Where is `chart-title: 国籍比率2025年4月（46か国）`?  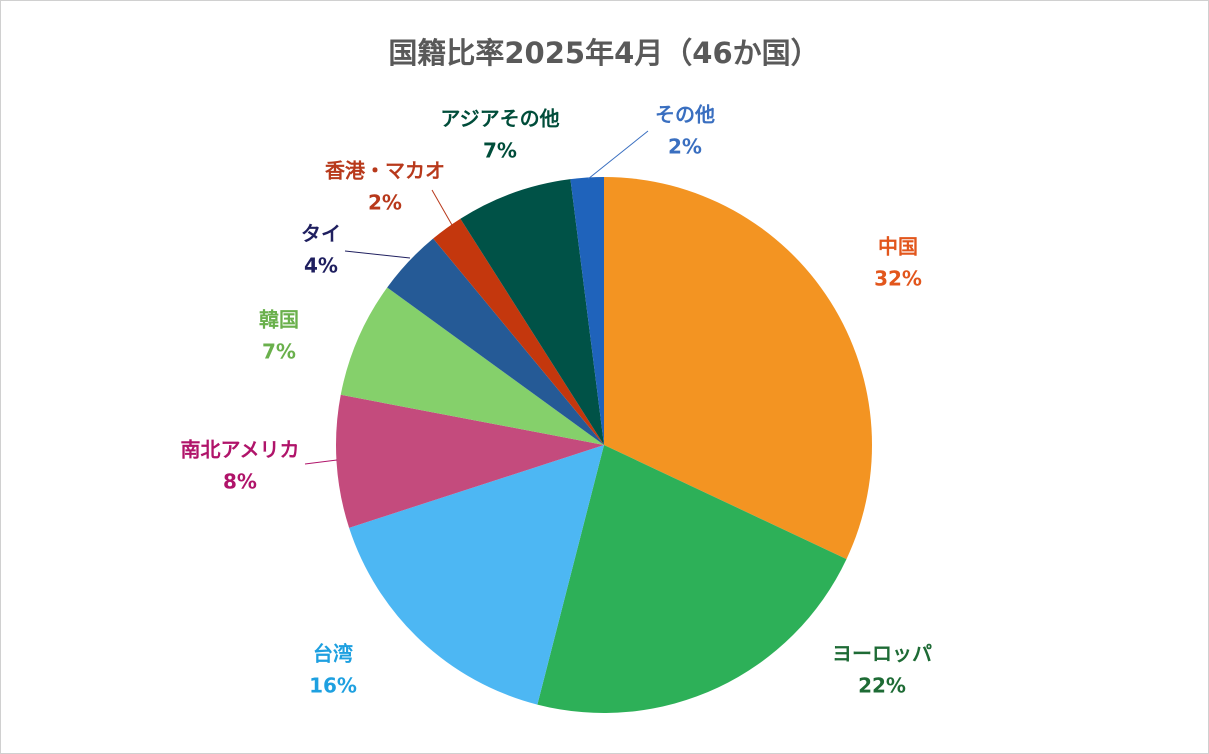
chart-title: 国籍比率2025年4月（46か国） is located at coordinates (603, 53).